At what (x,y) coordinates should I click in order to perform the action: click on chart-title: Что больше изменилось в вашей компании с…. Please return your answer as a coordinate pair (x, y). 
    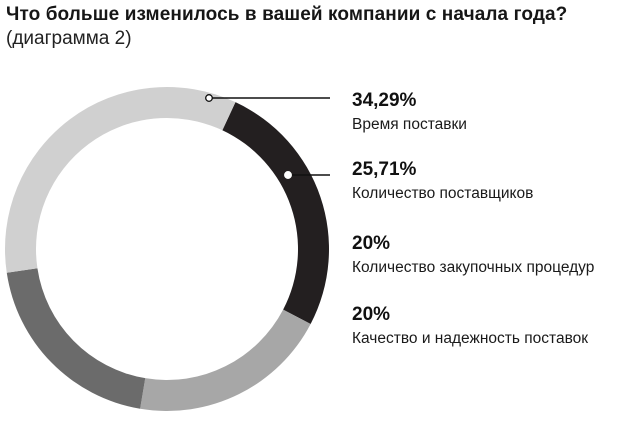
    Looking at the image, I should click on (287, 14).